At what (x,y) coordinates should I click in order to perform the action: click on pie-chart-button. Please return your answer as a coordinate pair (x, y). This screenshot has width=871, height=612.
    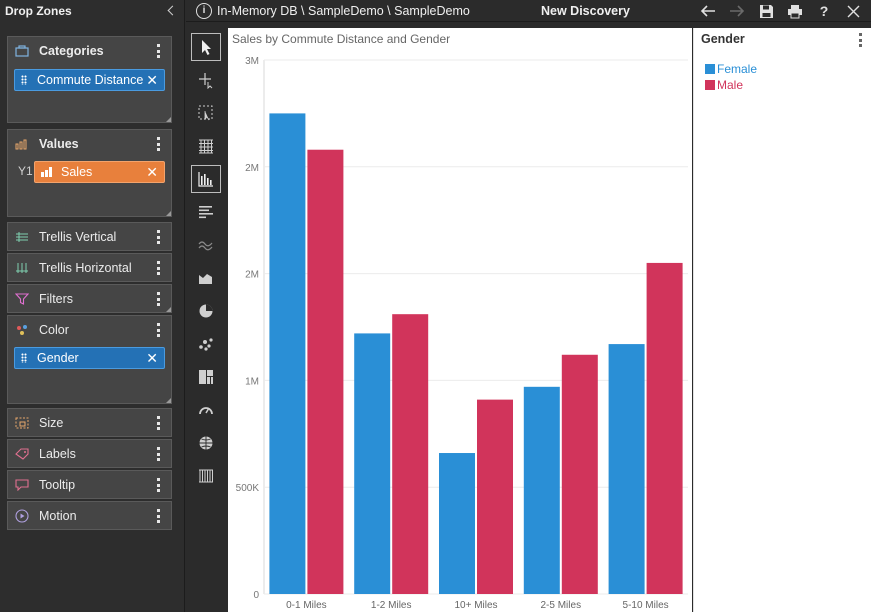
    Looking at the image, I should click on (206, 311).